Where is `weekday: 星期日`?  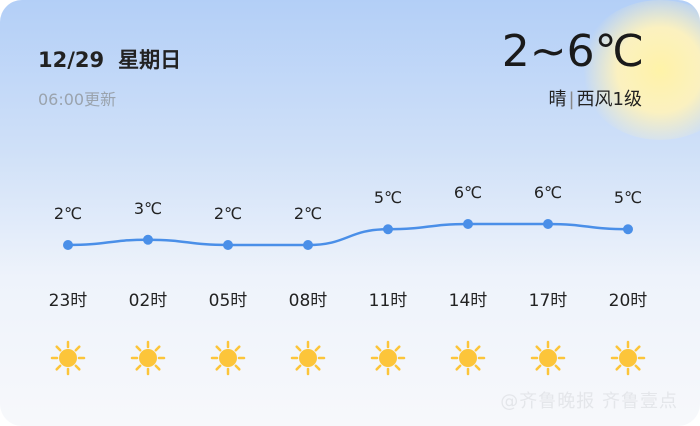 weekday: 星期日 is located at coordinates (150, 60).